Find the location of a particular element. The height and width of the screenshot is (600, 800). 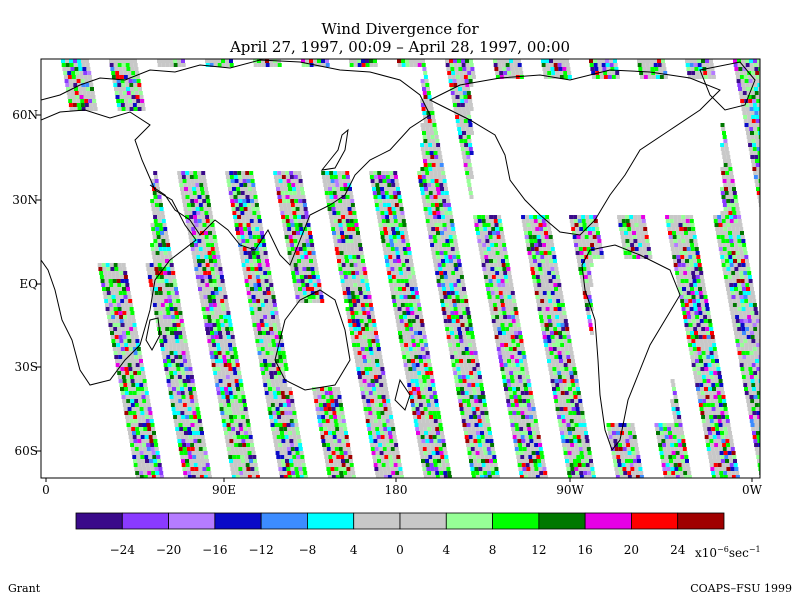

latitude-ticks is located at coordinates (38, 283).